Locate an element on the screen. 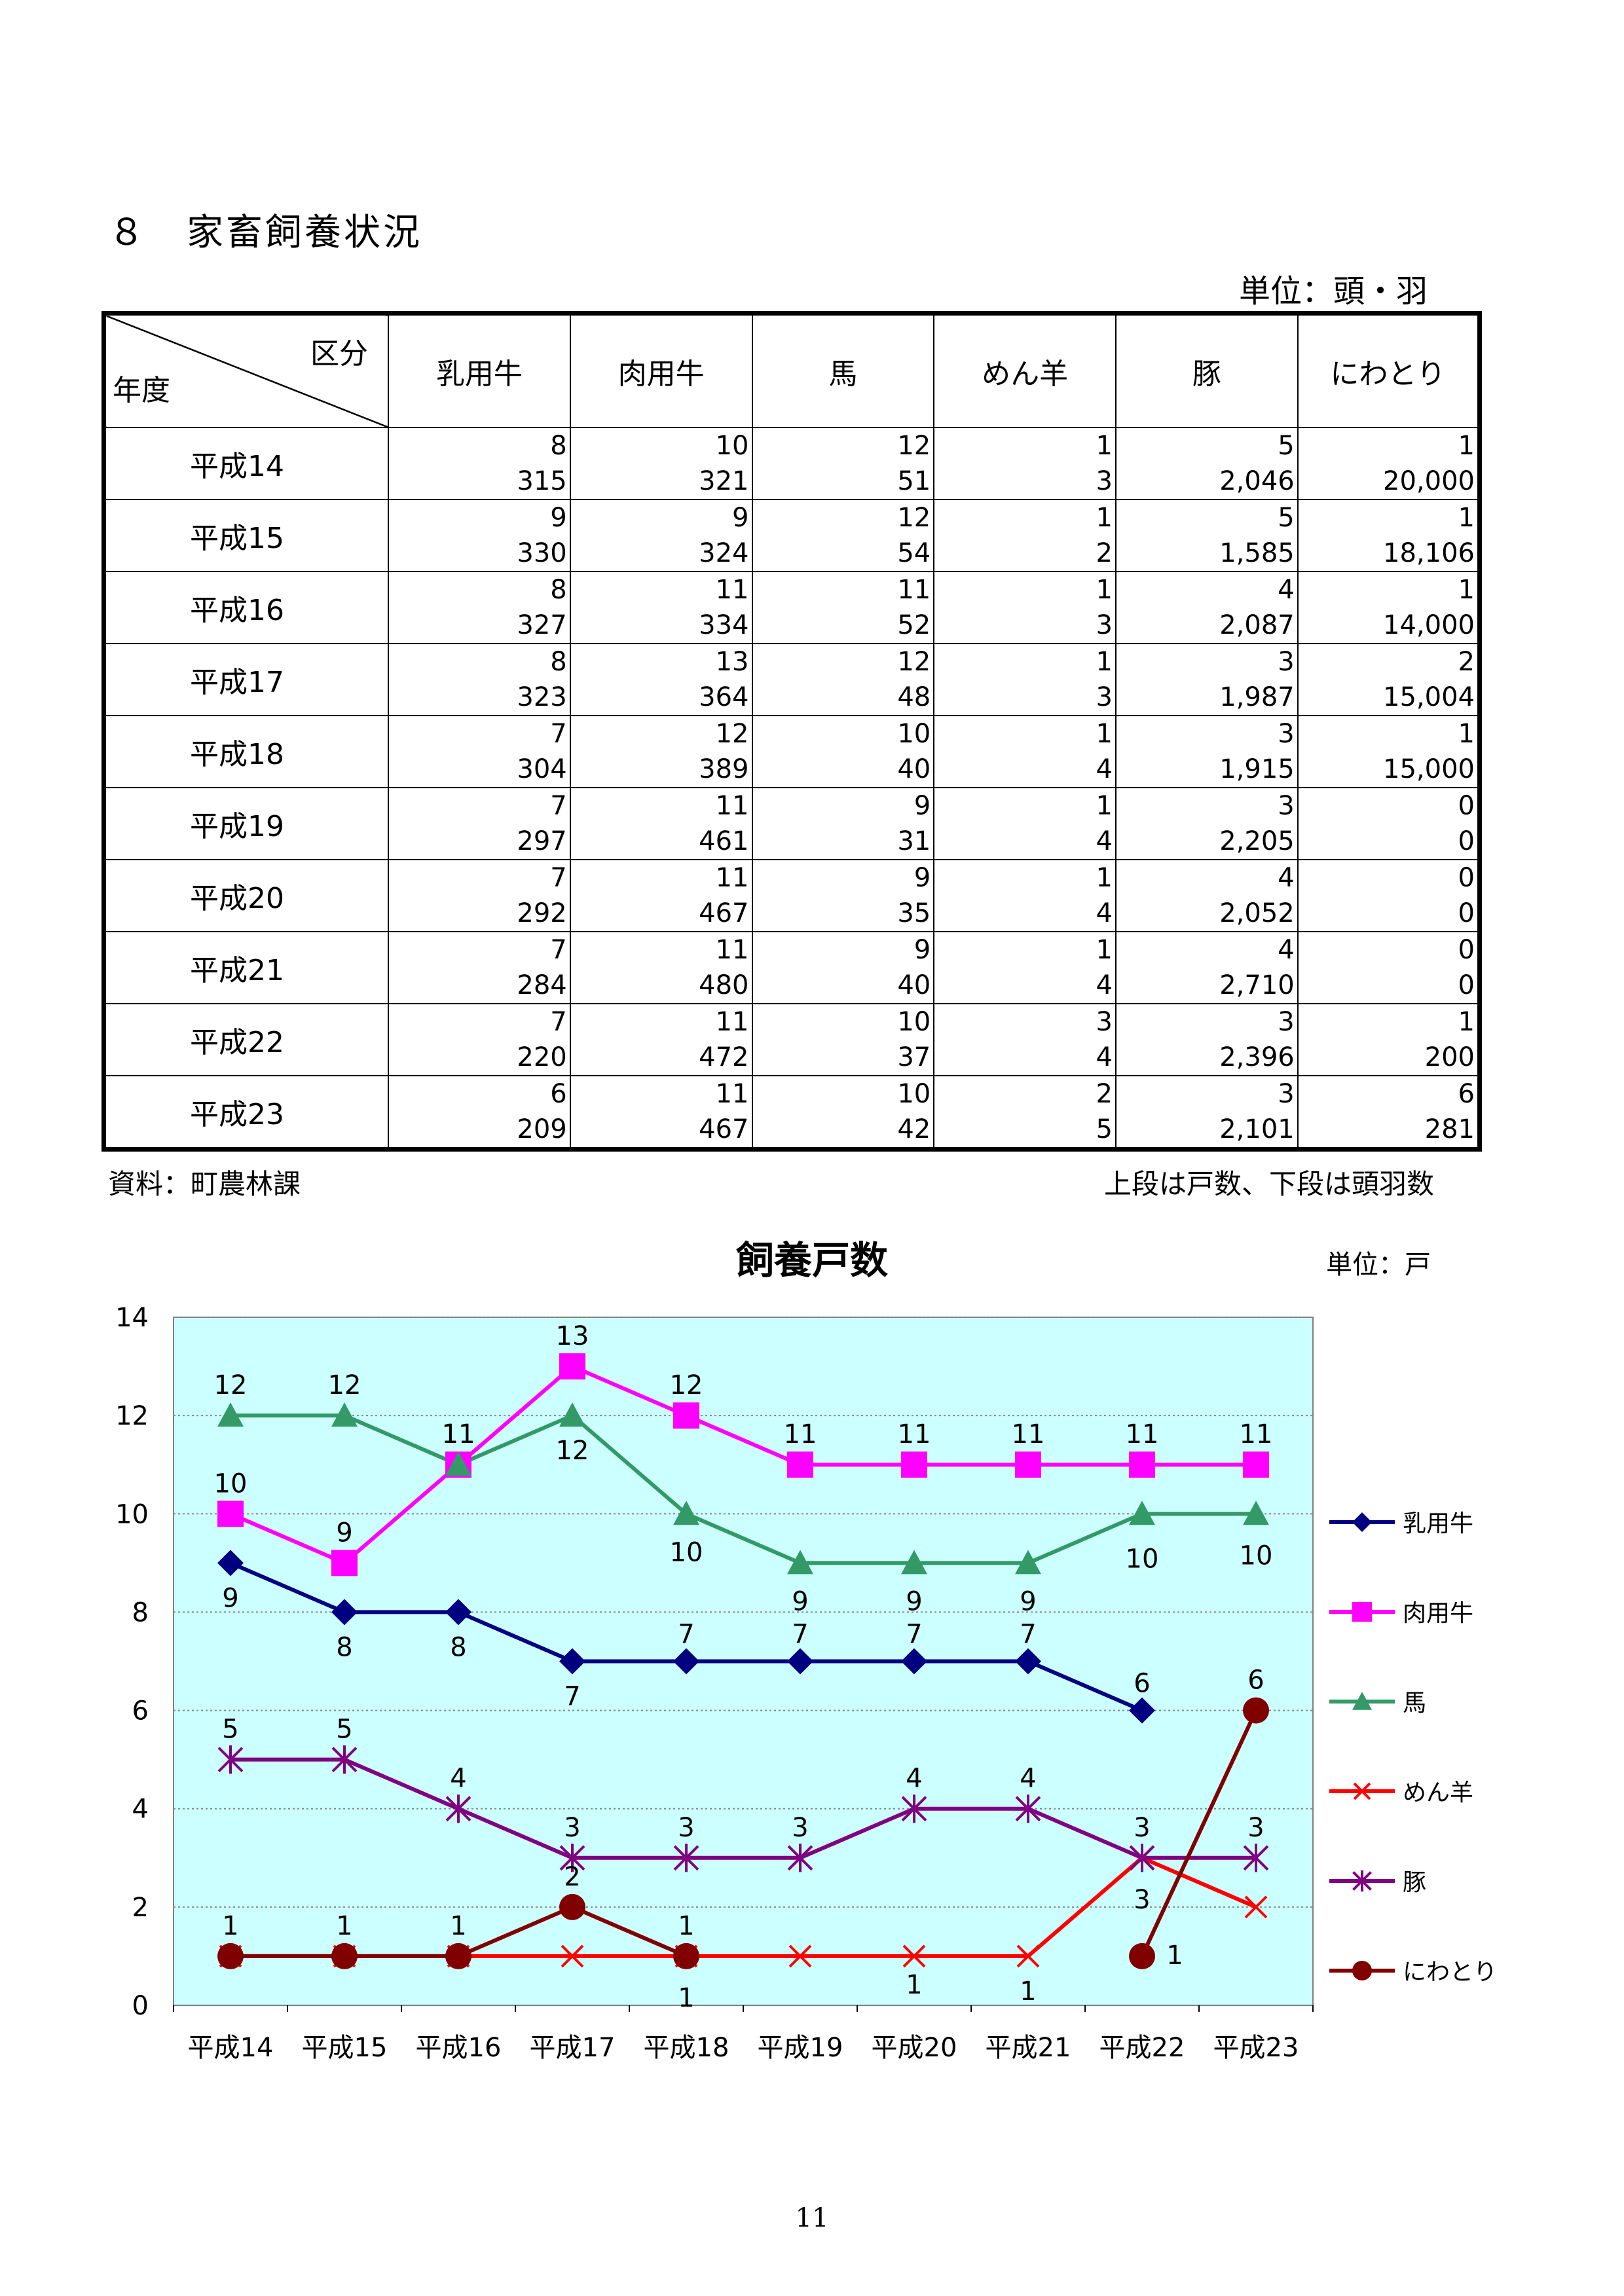 Image resolution: width=1624 pixels, height=2296 pixels. head-count: 2 is located at coordinates (1104, 553).